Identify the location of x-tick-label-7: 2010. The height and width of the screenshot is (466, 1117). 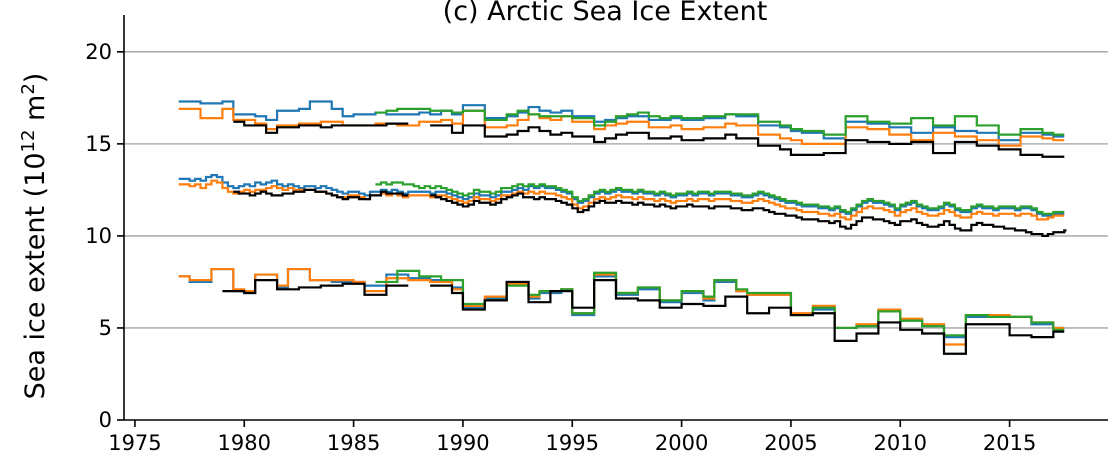
(900, 443).